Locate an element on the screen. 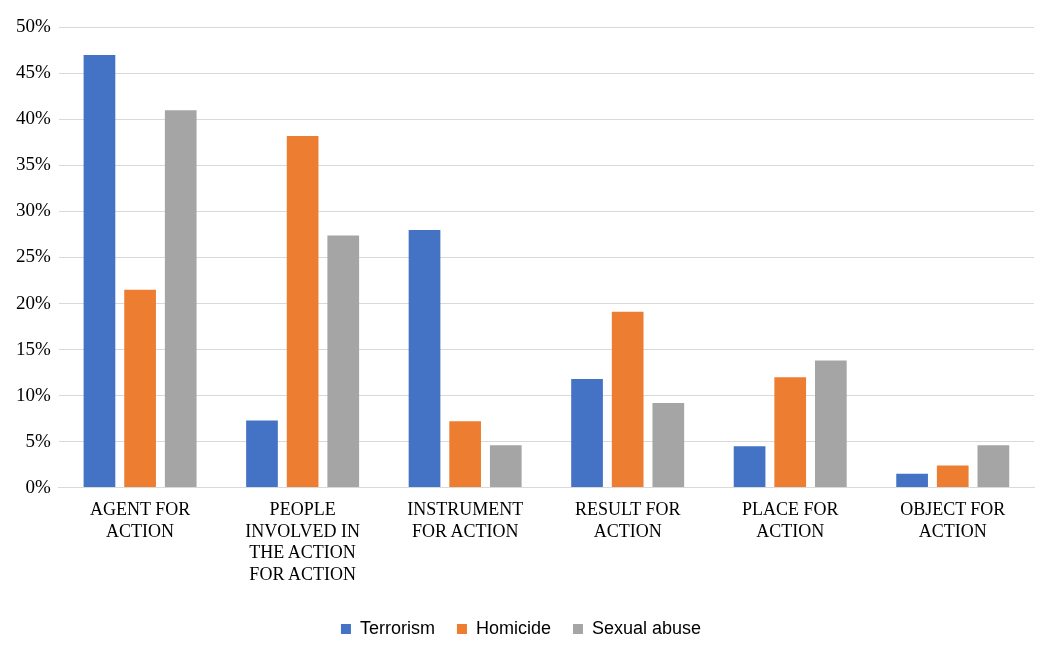  y-tick-label: 30% is located at coordinates (33, 210).